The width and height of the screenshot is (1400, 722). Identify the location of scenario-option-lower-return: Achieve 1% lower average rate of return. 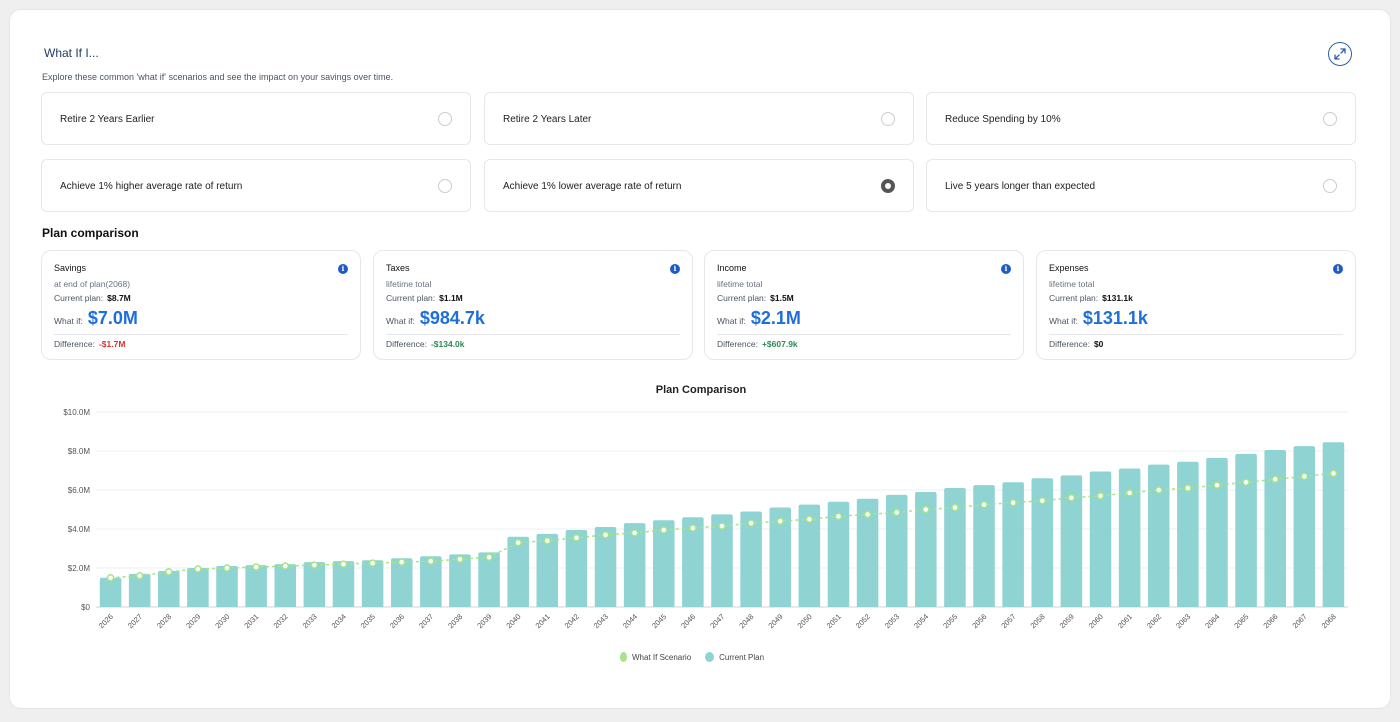
(699, 185).